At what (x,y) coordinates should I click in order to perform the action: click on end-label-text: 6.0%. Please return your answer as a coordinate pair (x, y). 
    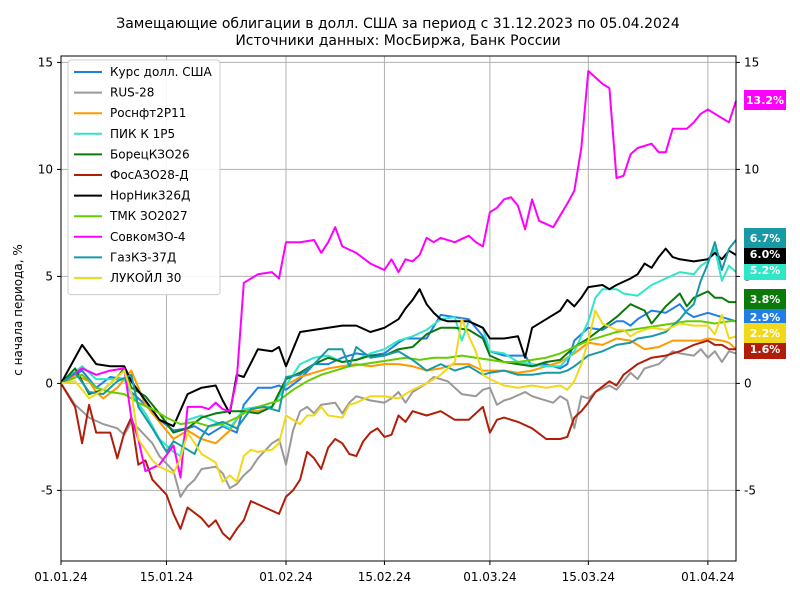
    Looking at the image, I should click on (765, 254).